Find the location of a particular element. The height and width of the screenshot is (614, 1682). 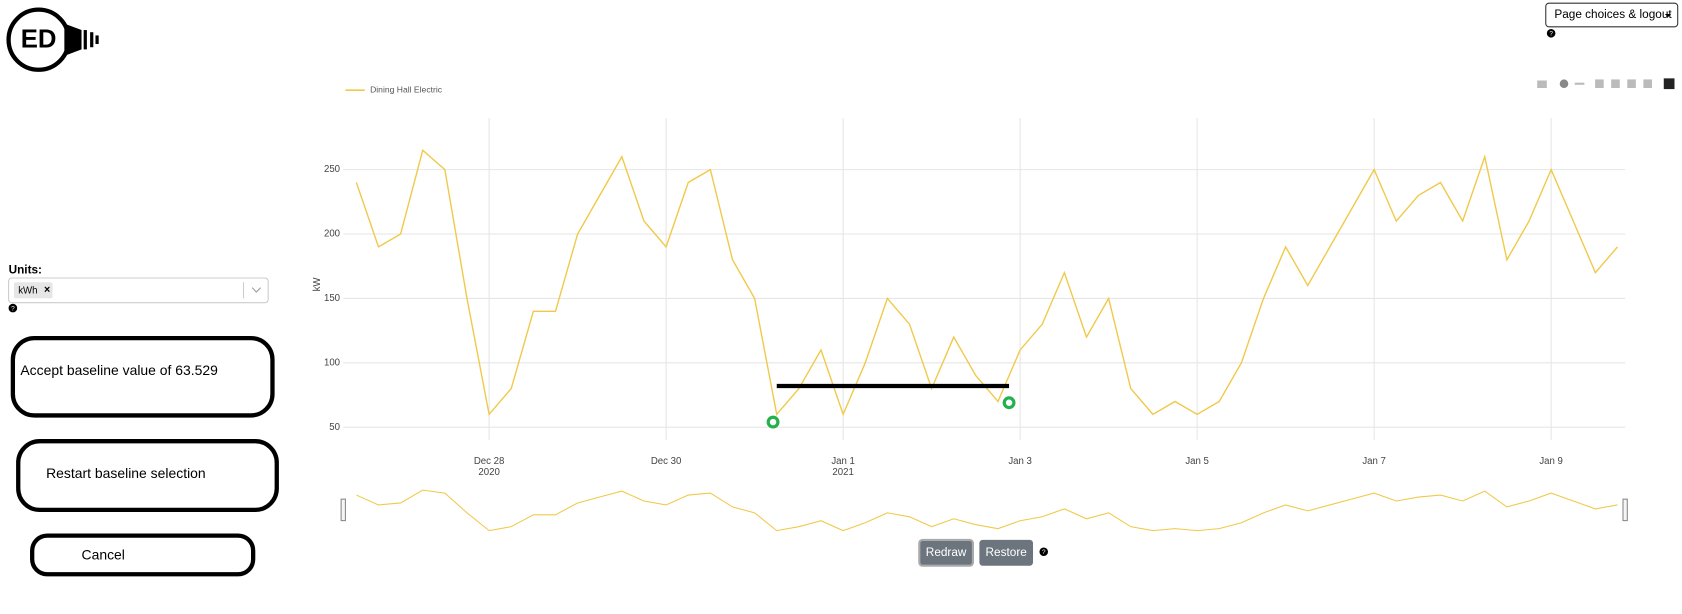

logo-text: ED is located at coordinates (39, 40).